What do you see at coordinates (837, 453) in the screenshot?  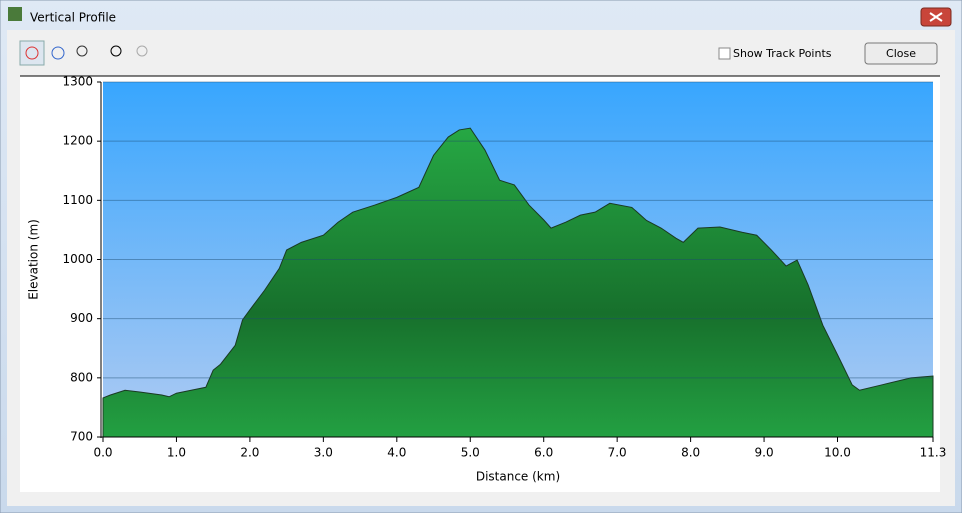 I see `x-tick-label: 10.0` at bounding box center [837, 453].